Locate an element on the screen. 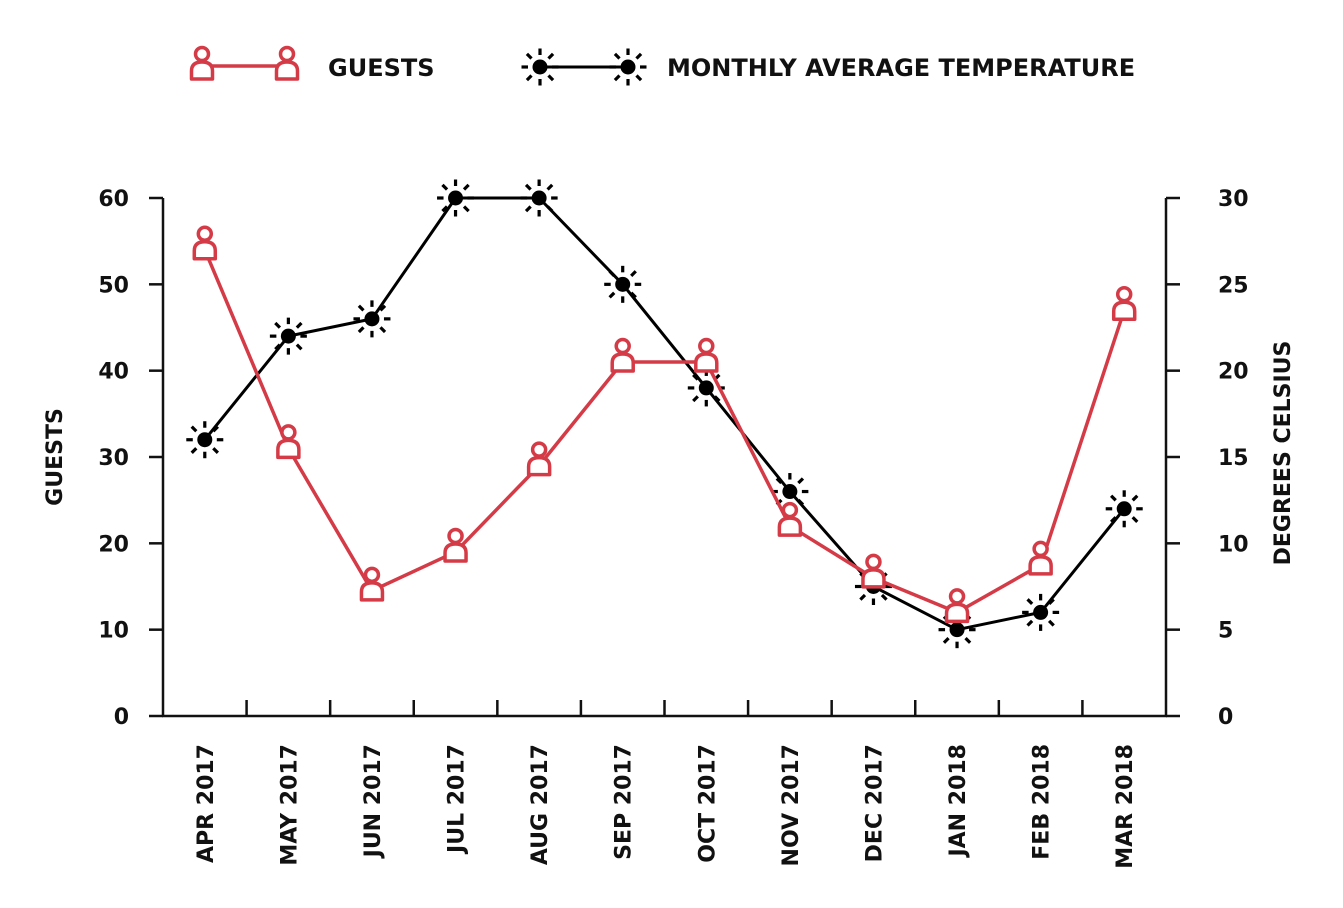 The width and height of the screenshot is (1343, 908). y2-tick-label: 10 is located at coordinates (1233, 544).